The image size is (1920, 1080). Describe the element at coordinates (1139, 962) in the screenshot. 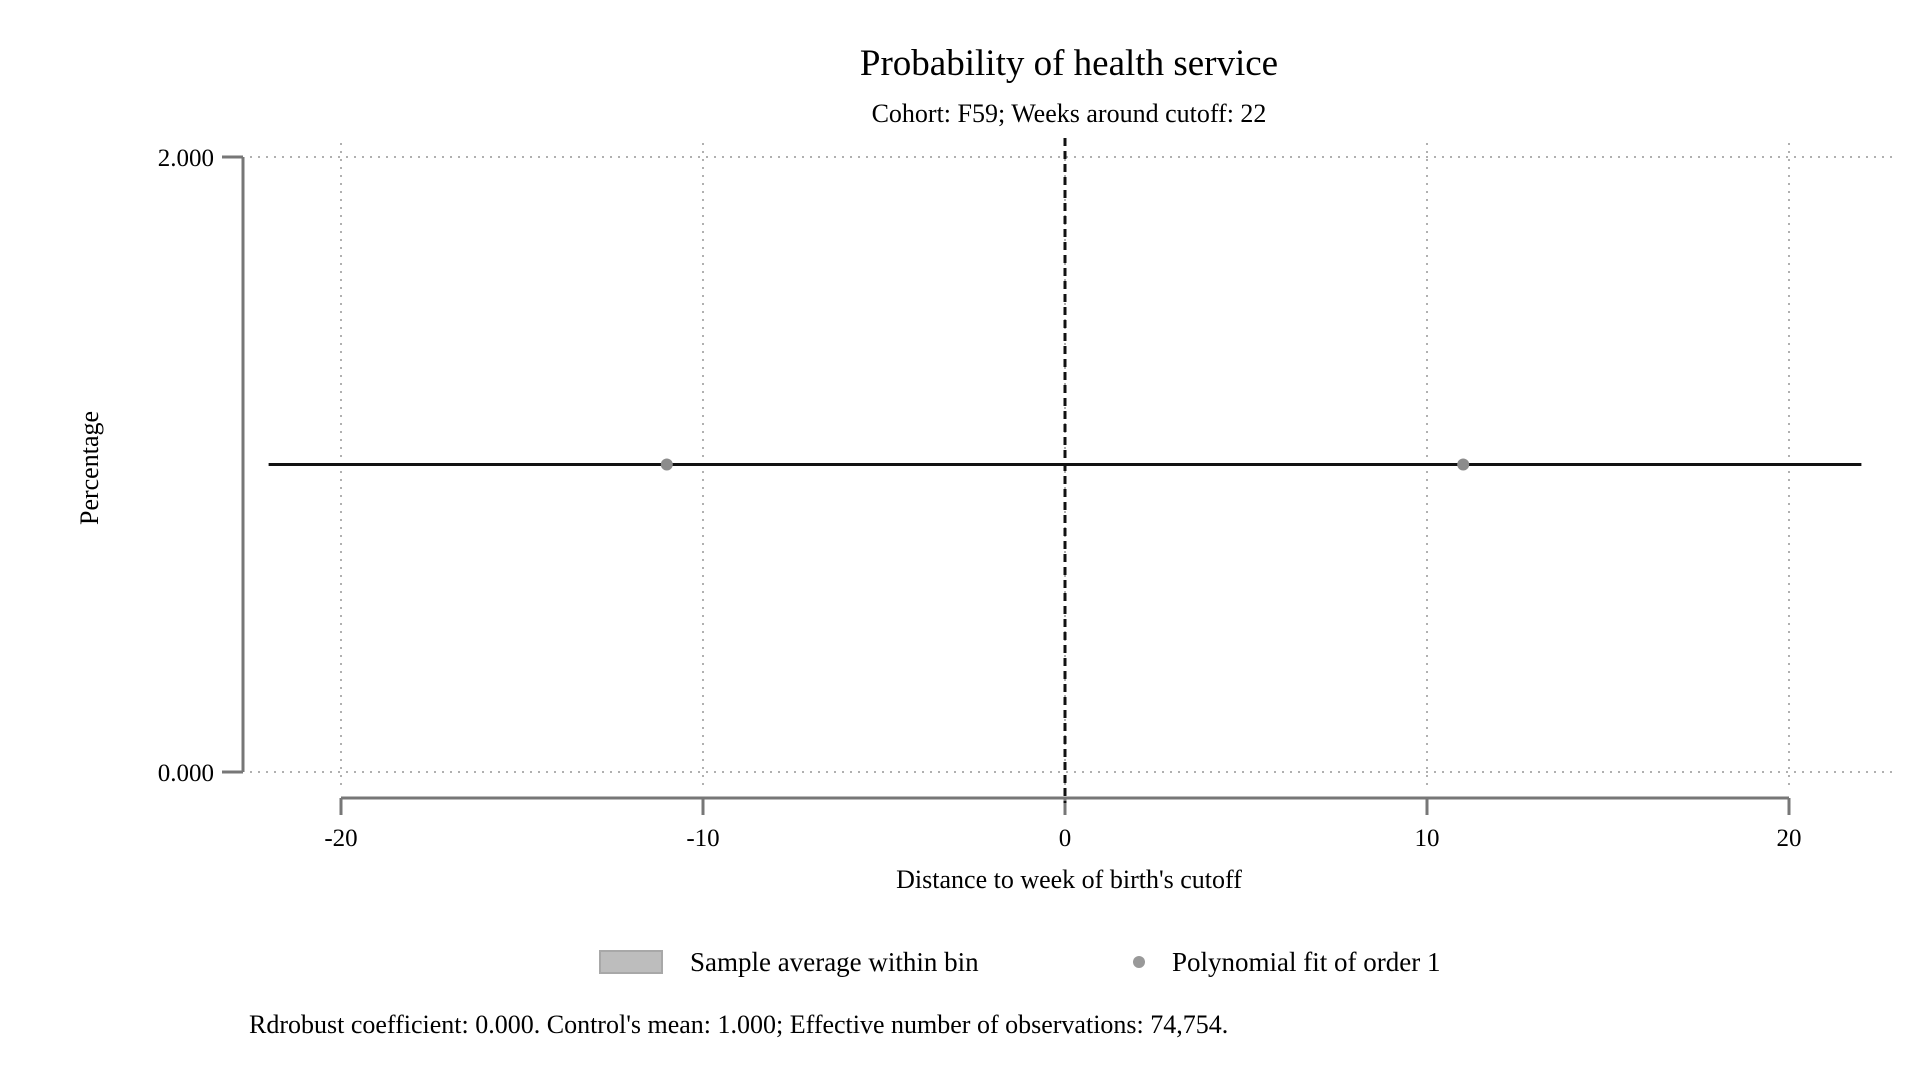

I see `legend-dot-polynomial-fit` at that location.